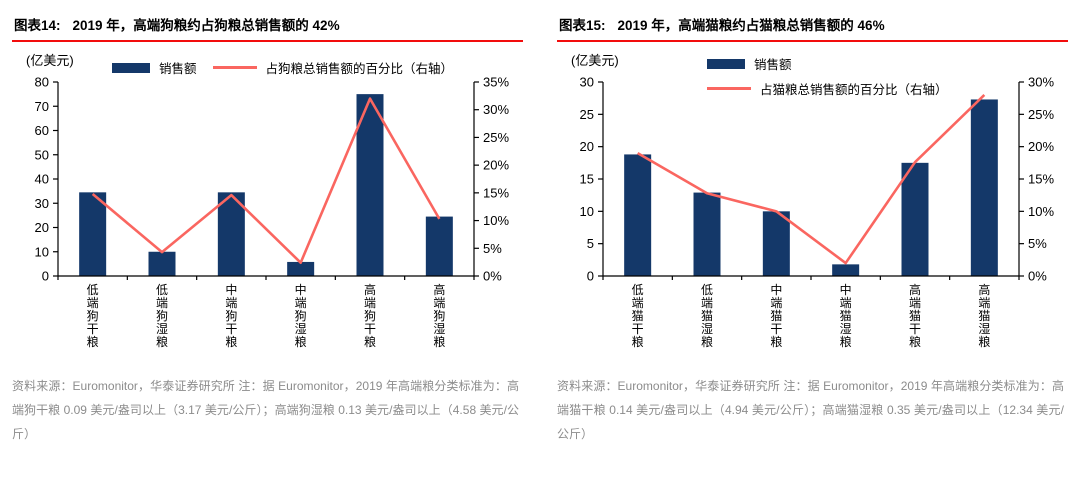 The height and width of the screenshot is (480, 1080). What do you see at coordinates (846, 315) in the screenshot?
I see `category-label: 中端猫湿粮` at bounding box center [846, 315].